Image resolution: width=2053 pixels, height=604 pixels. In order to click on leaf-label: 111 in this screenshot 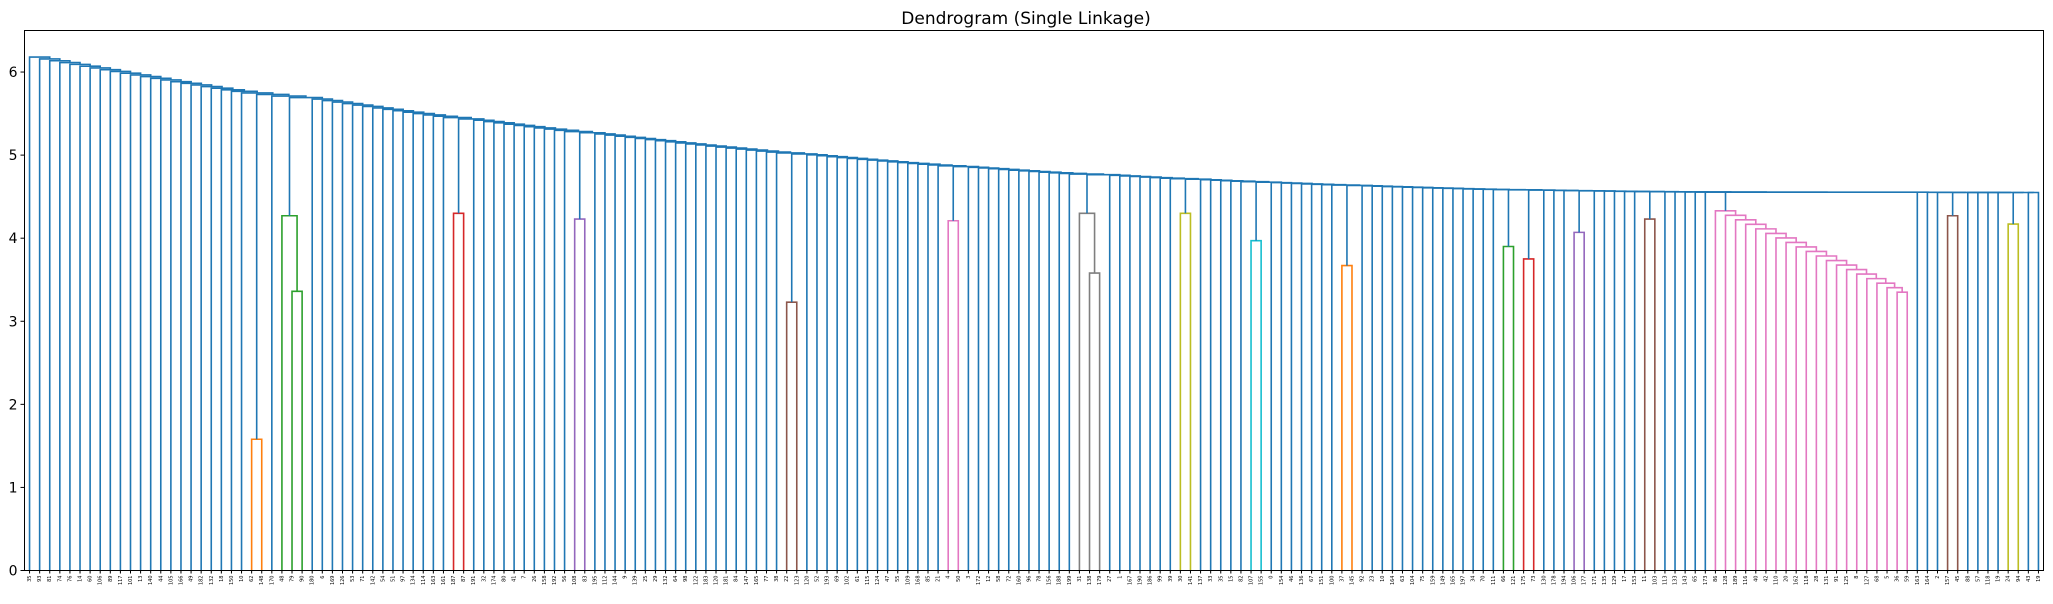, I will do `click(1494, 581)`.